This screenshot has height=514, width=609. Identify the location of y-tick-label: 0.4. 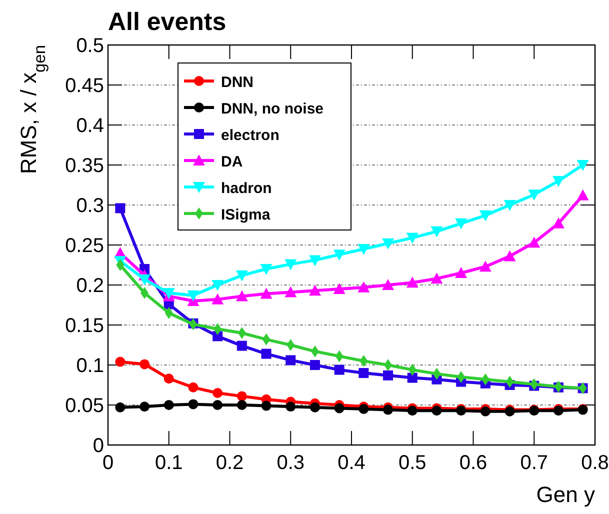
(90, 126).